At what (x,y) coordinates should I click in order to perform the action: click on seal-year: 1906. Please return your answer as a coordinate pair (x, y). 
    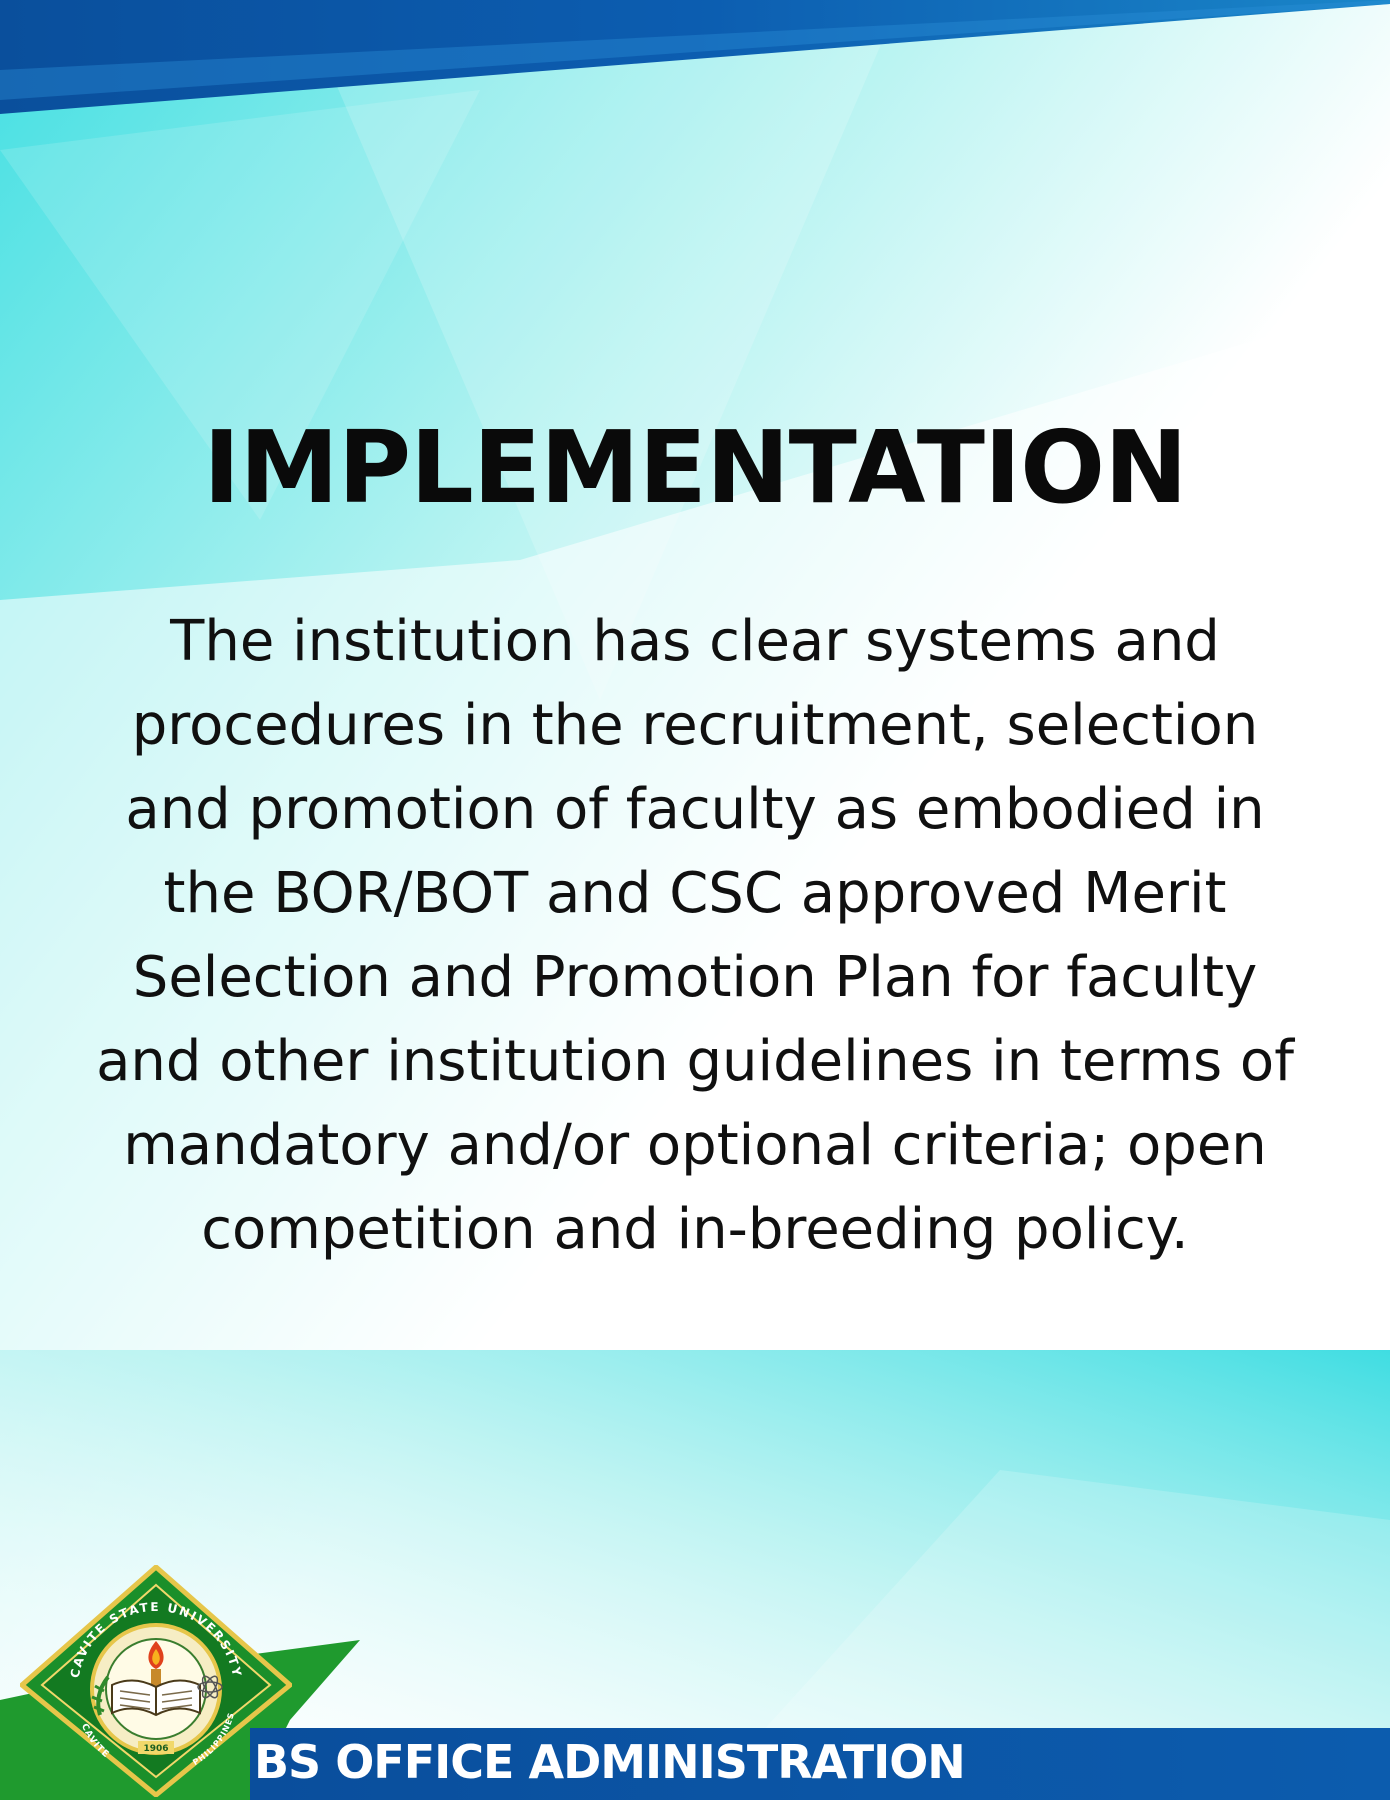
    Looking at the image, I should click on (155, 1749).